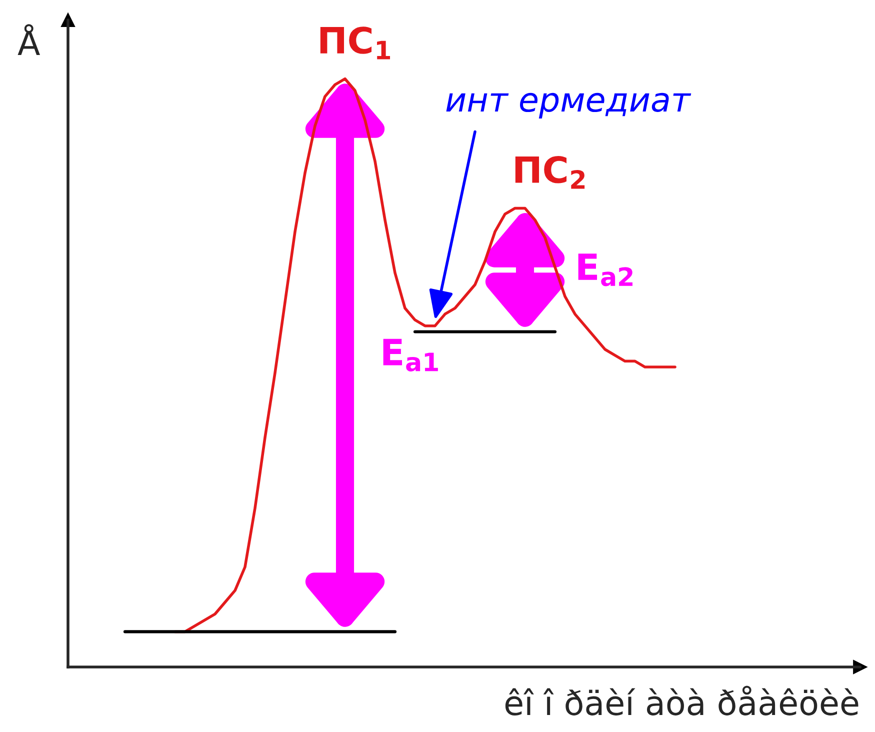  I want to click on annotation: E$_{a2}$, so click(605, 270).